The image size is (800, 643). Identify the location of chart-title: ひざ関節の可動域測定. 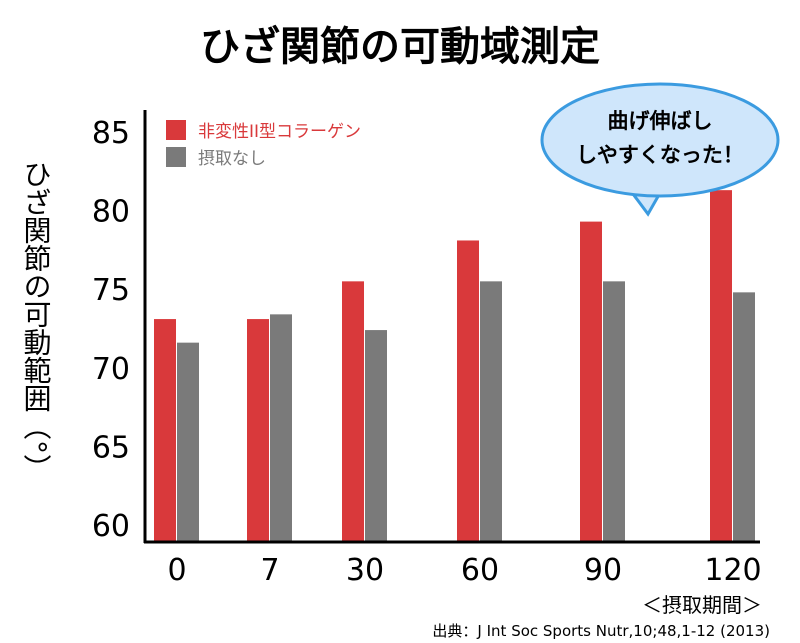
(400, 47).